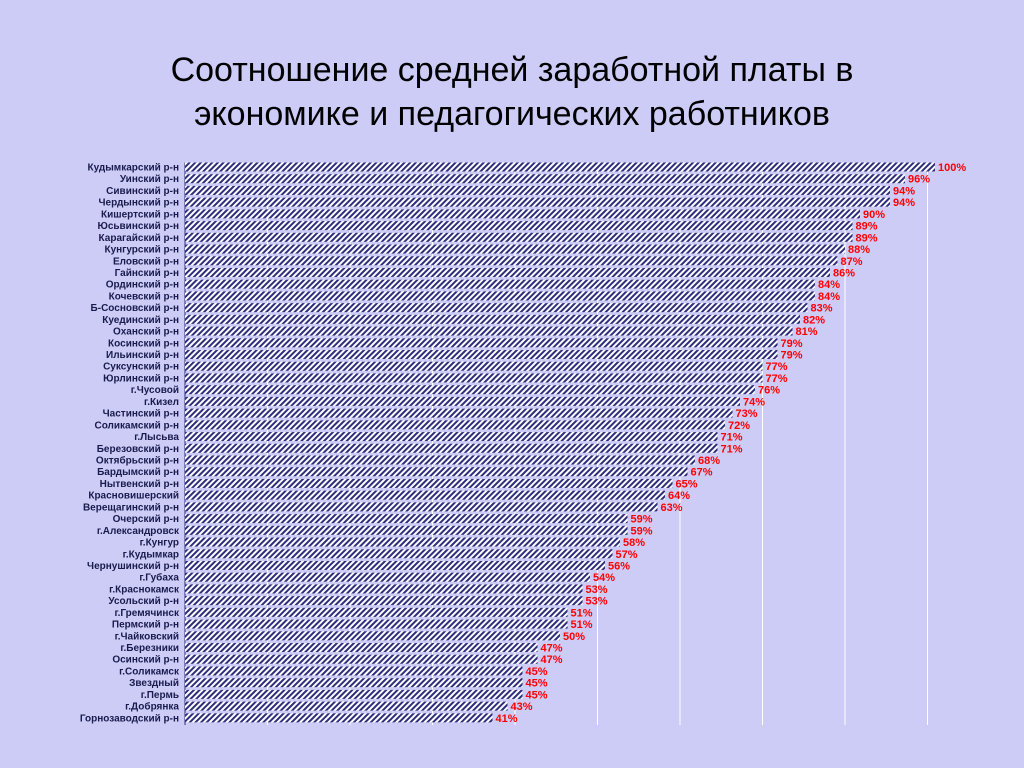 This screenshot has width=1024, height=768. Describe the element at coordinates (133, 496) in the screenshot. I see `category-label: Красновишерский` at that location.